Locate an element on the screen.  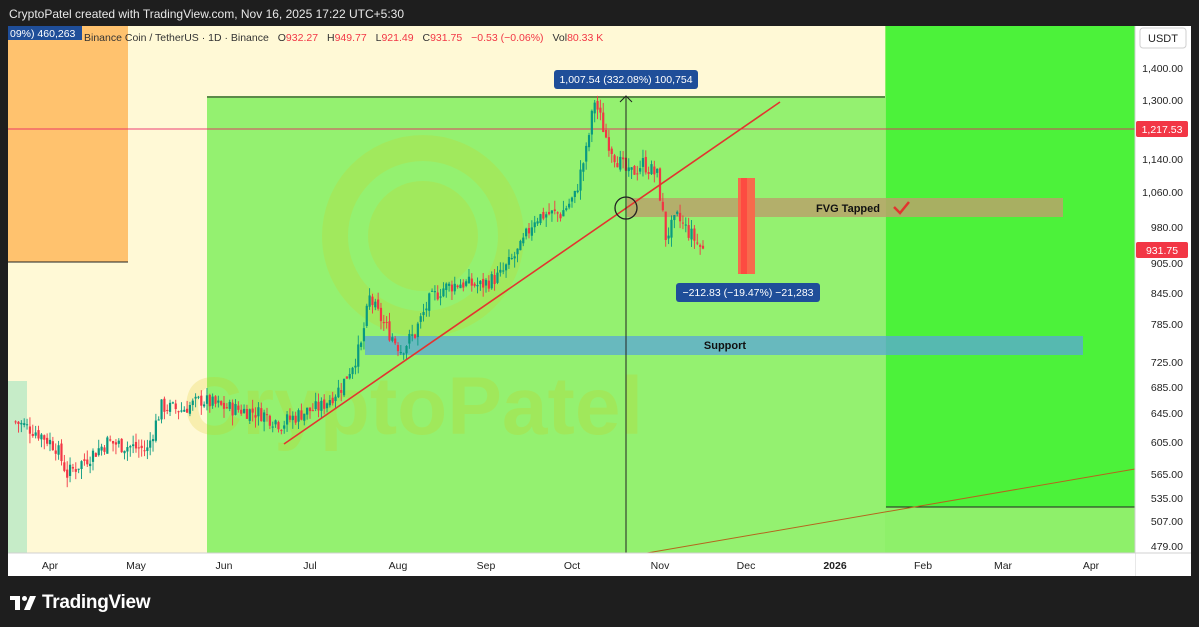
y-tick-label: 685.00 is located at coordinates (1167, 388).